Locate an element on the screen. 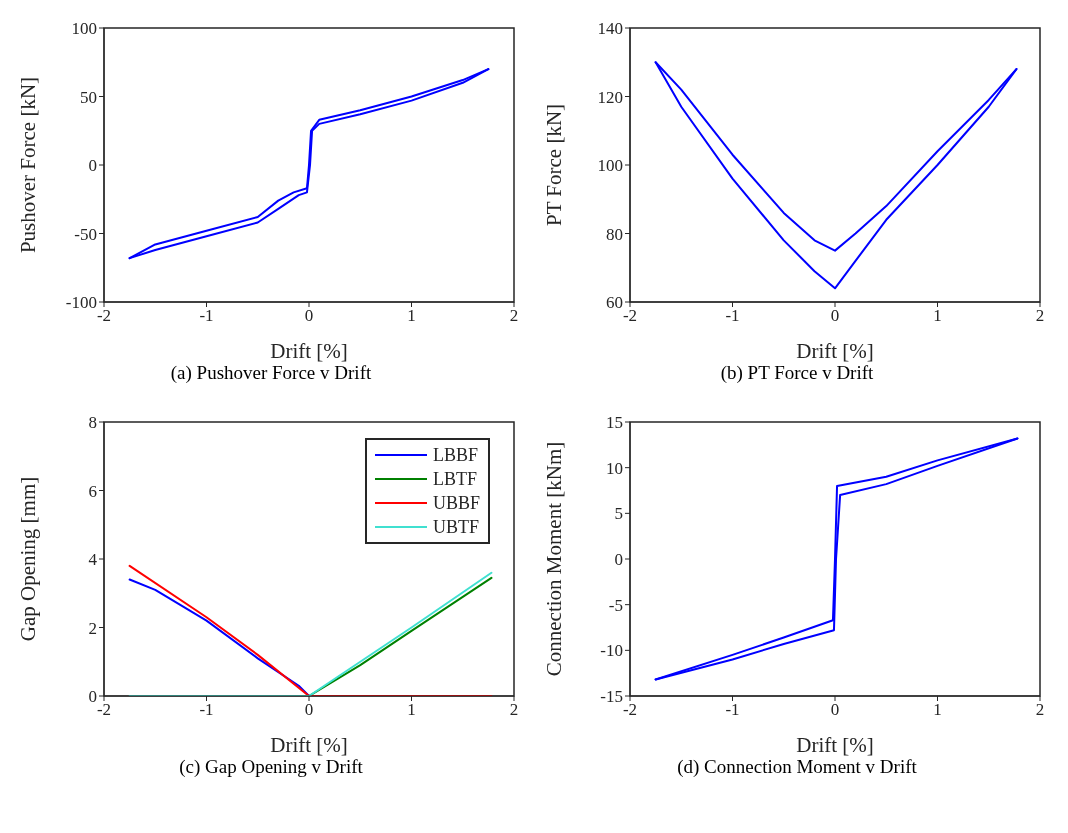 The image size is (1068, 833). y-tick-label: 60 is located at coordinates (614, 303).